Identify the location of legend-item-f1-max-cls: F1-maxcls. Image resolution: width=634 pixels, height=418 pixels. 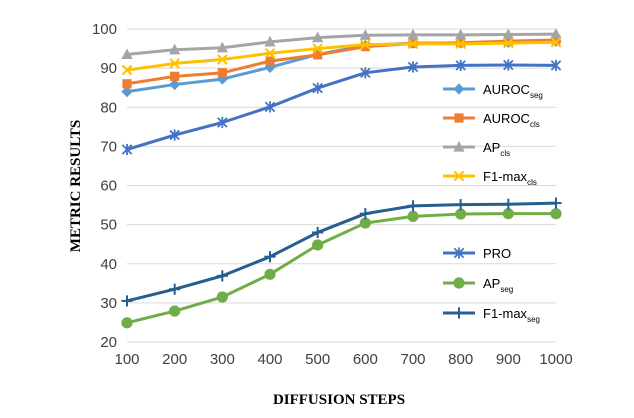
(490, 178).